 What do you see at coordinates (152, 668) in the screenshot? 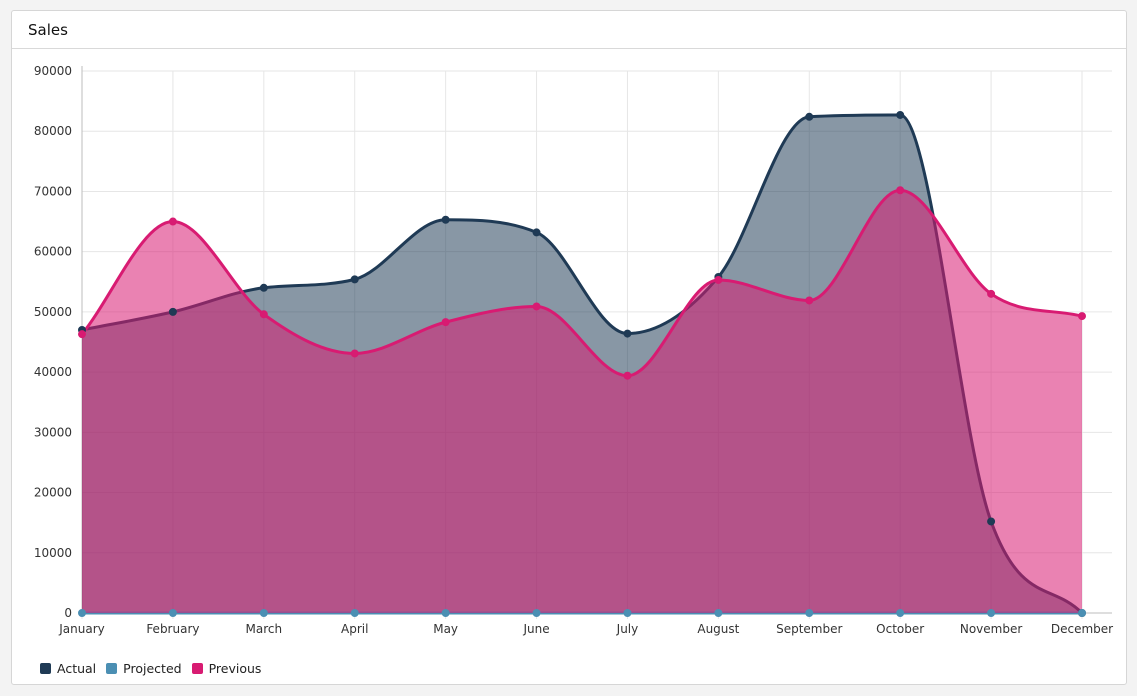
I see `legend-label: Projected` at bounding box center [152, 668].